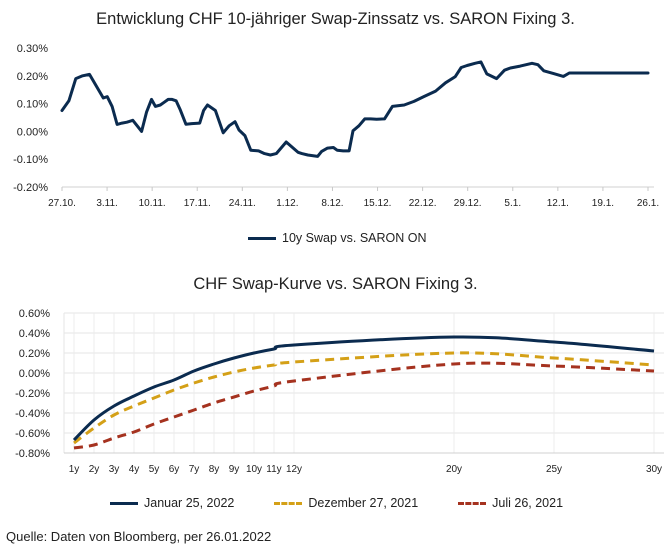  What do you see at coordinates (154, 469) in the screenshot?
I see `chart2-xtick-label: 5y` at bounding box center [154, 469].